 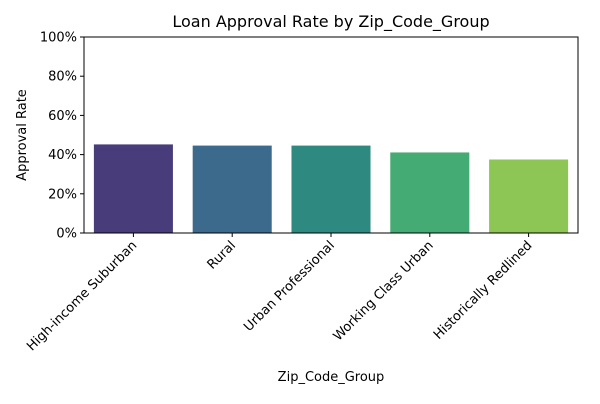 I want to click on x-axis-label: Zip_Code_Group, so click(x=331, y=377).